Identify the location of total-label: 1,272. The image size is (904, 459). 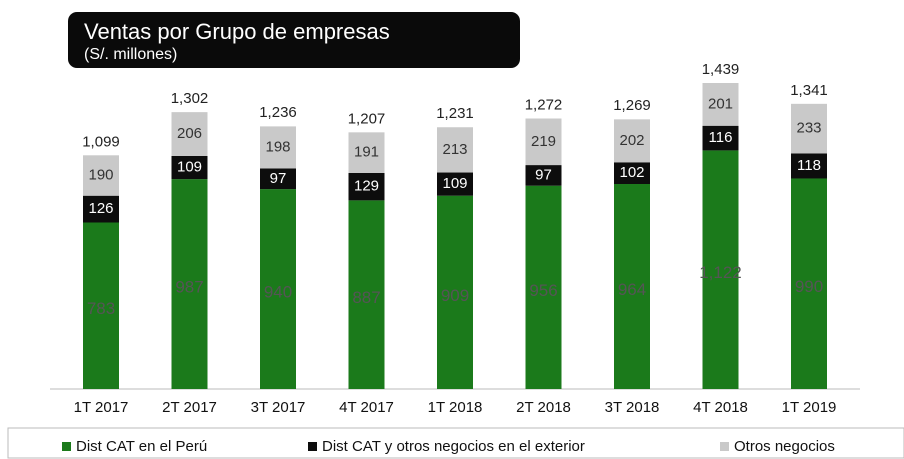
(544, 104).